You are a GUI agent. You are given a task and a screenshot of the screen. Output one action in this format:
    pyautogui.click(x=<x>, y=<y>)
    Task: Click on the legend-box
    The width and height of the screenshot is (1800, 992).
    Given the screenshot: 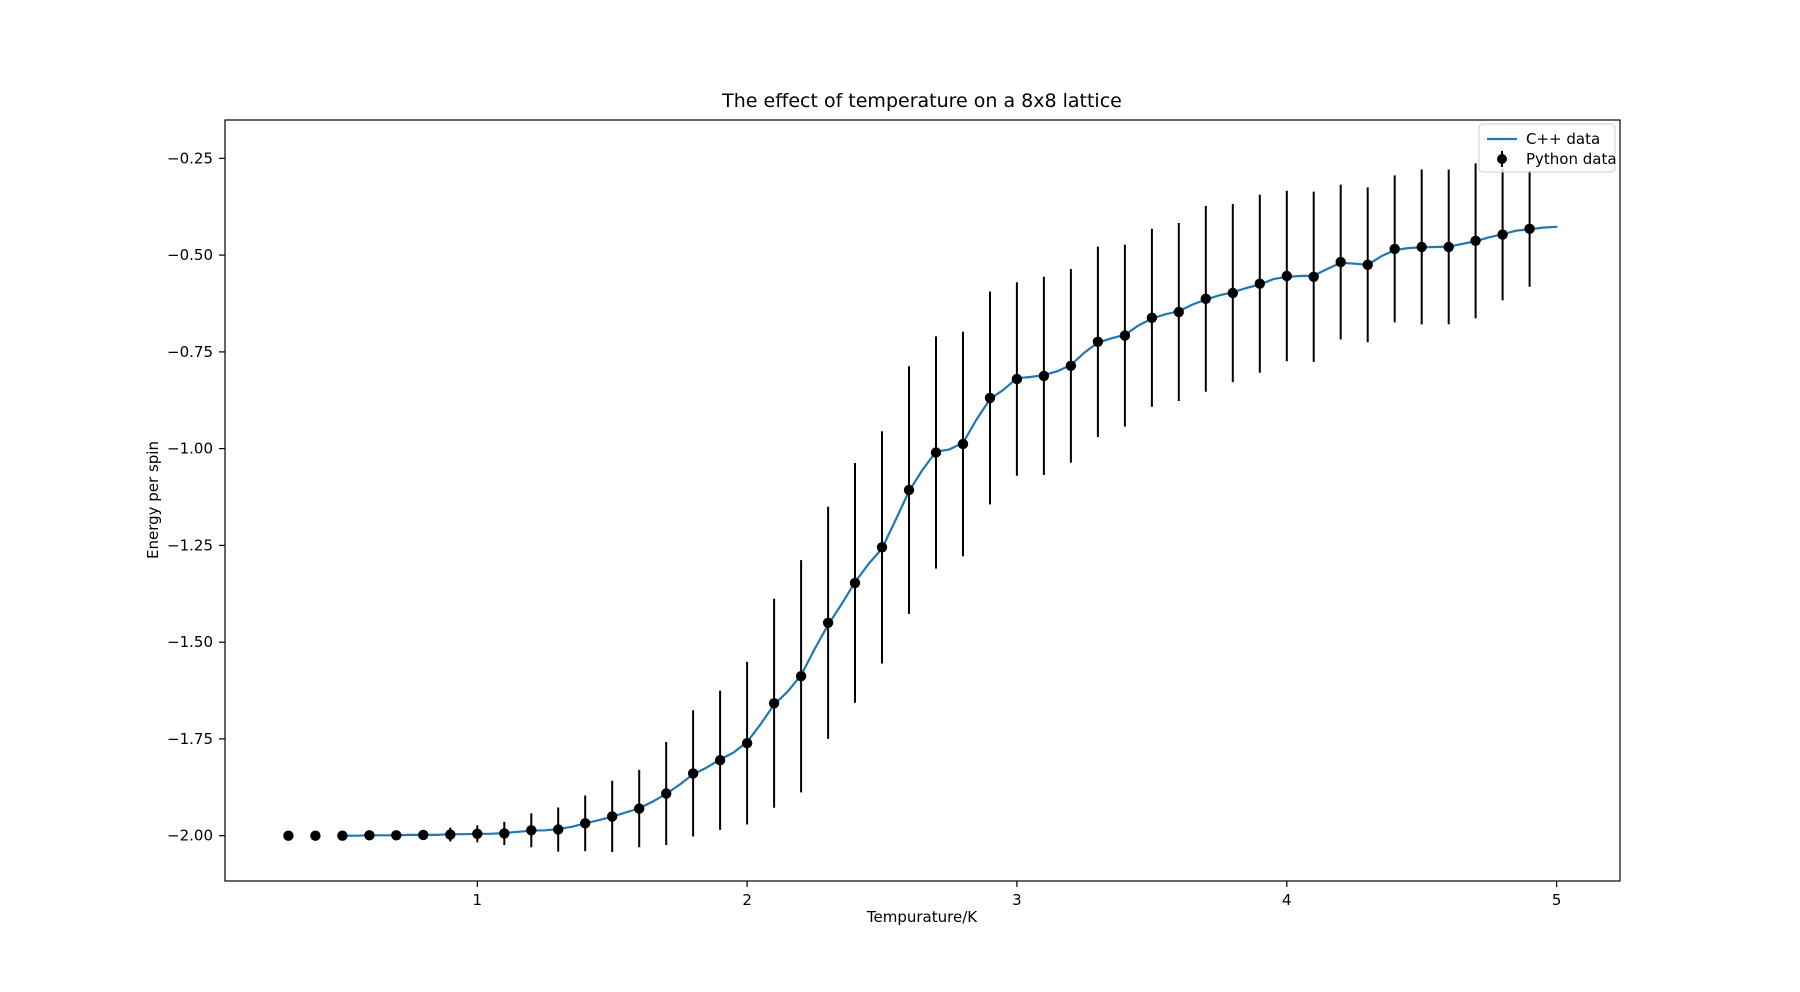 What is the action you would take?
    pyautogui.click(x=1547, y=148)
    